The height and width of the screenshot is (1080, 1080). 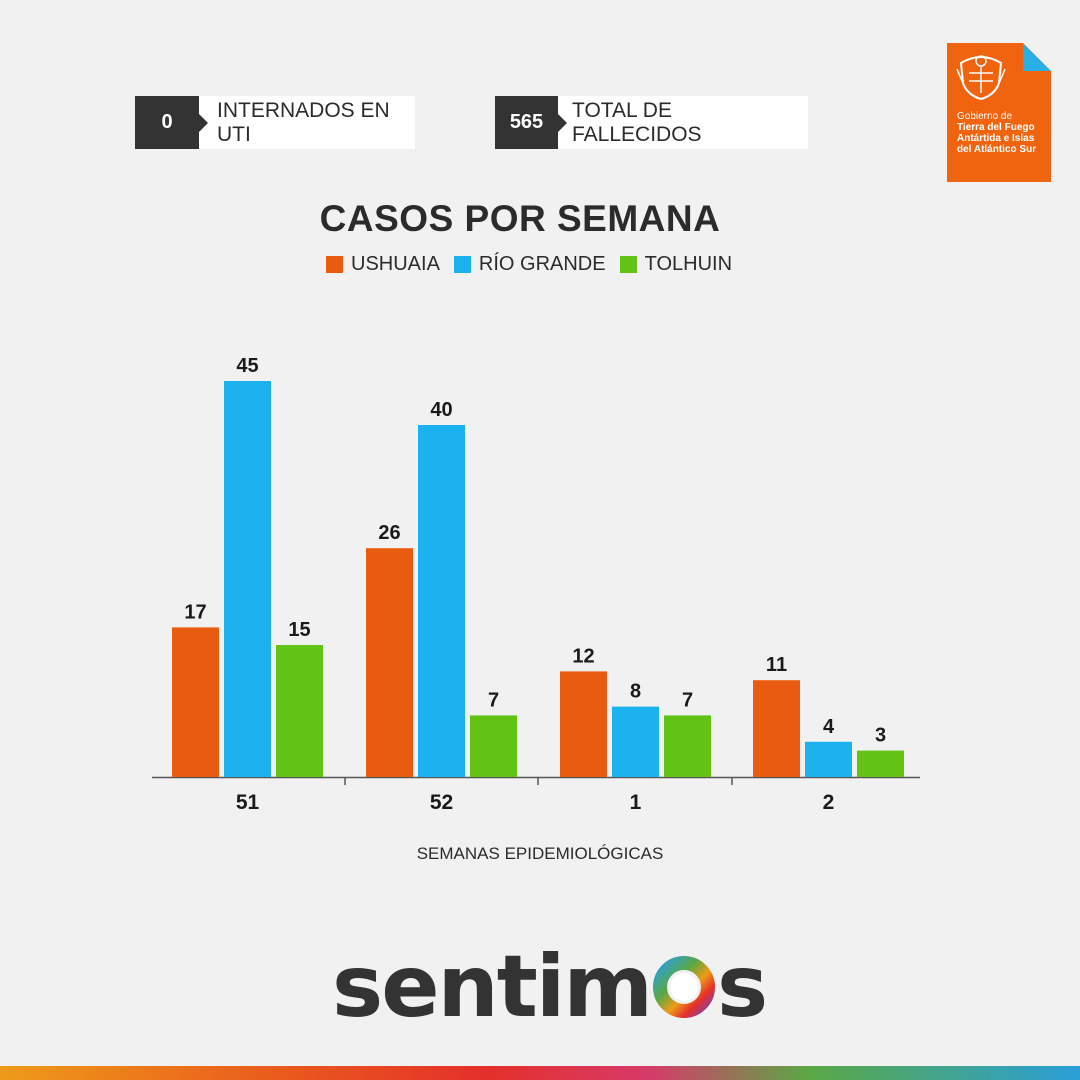 I want to click on legend-label-rio-grande: RÍO GRANDE, so click(x=542, y=263).